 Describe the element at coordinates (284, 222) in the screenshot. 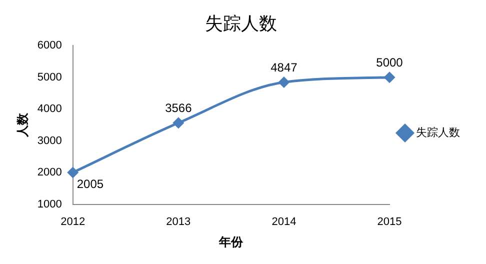

I see `x-tick-label: 2014` at that location.